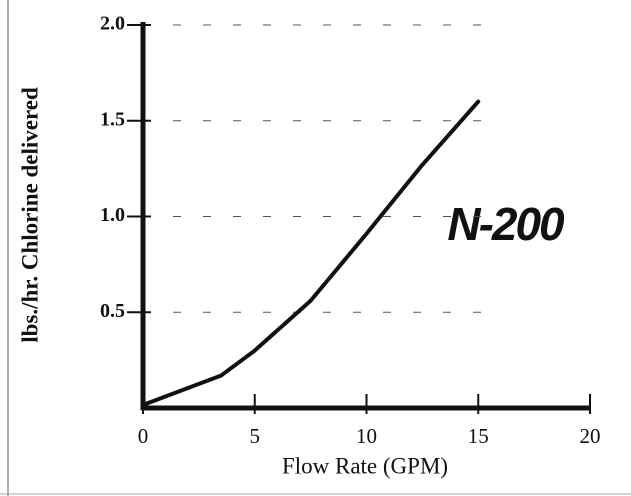 This screenshot has width=631, height=496. Describe the element at coordinates (506, 224) in the screenshot. I see `annotation: N-200` at that location.